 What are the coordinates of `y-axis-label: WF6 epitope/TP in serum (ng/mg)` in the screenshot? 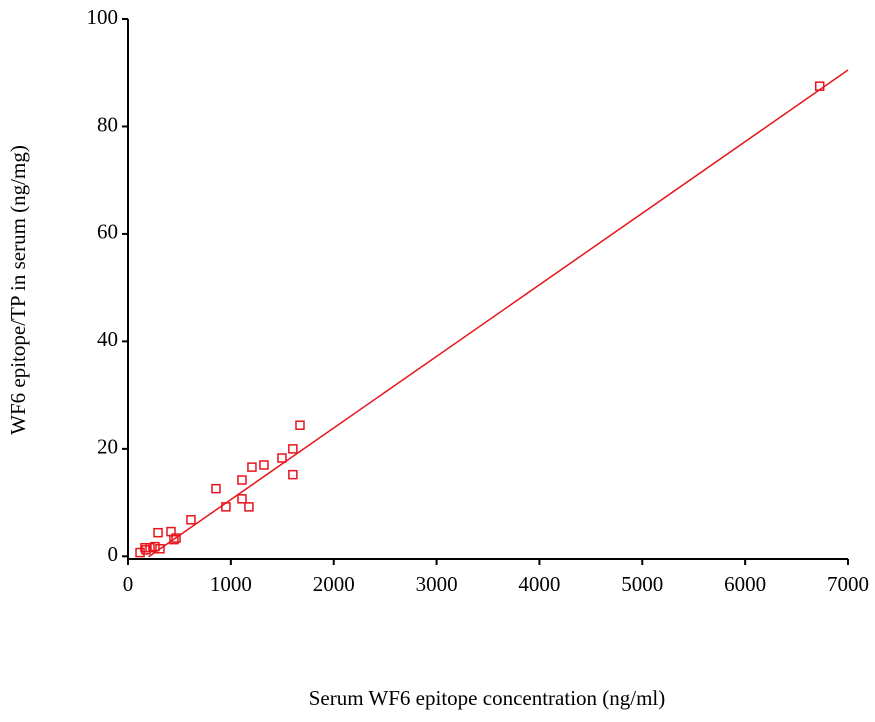 It's located at (18, 290).